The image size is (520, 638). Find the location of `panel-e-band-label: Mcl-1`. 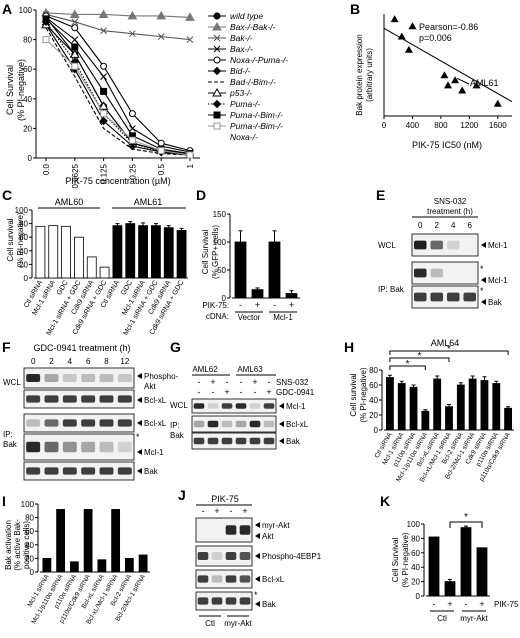

panel-e-band-label: Mcl-1 is located at coordinates (498, 245).